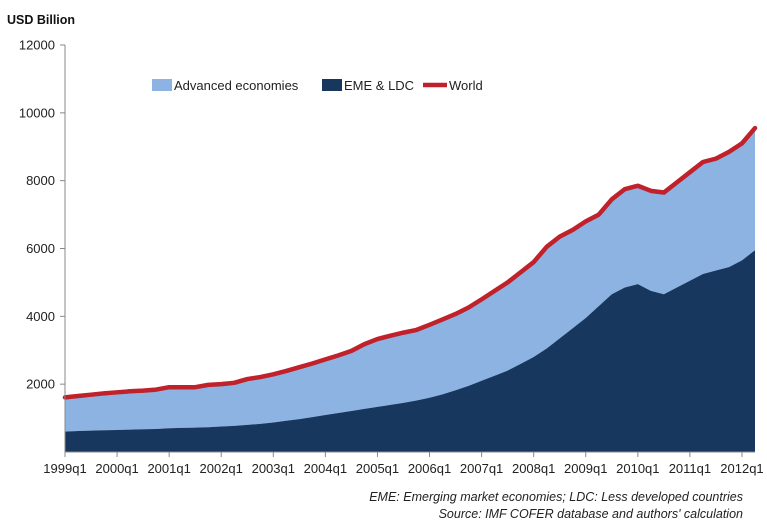 This screenshot has height=525, width=767. What do you see at coordinates (741, 468) in the screenshot?
I see `x-tick-label: 2012q1` at bounding box center [741, 468].